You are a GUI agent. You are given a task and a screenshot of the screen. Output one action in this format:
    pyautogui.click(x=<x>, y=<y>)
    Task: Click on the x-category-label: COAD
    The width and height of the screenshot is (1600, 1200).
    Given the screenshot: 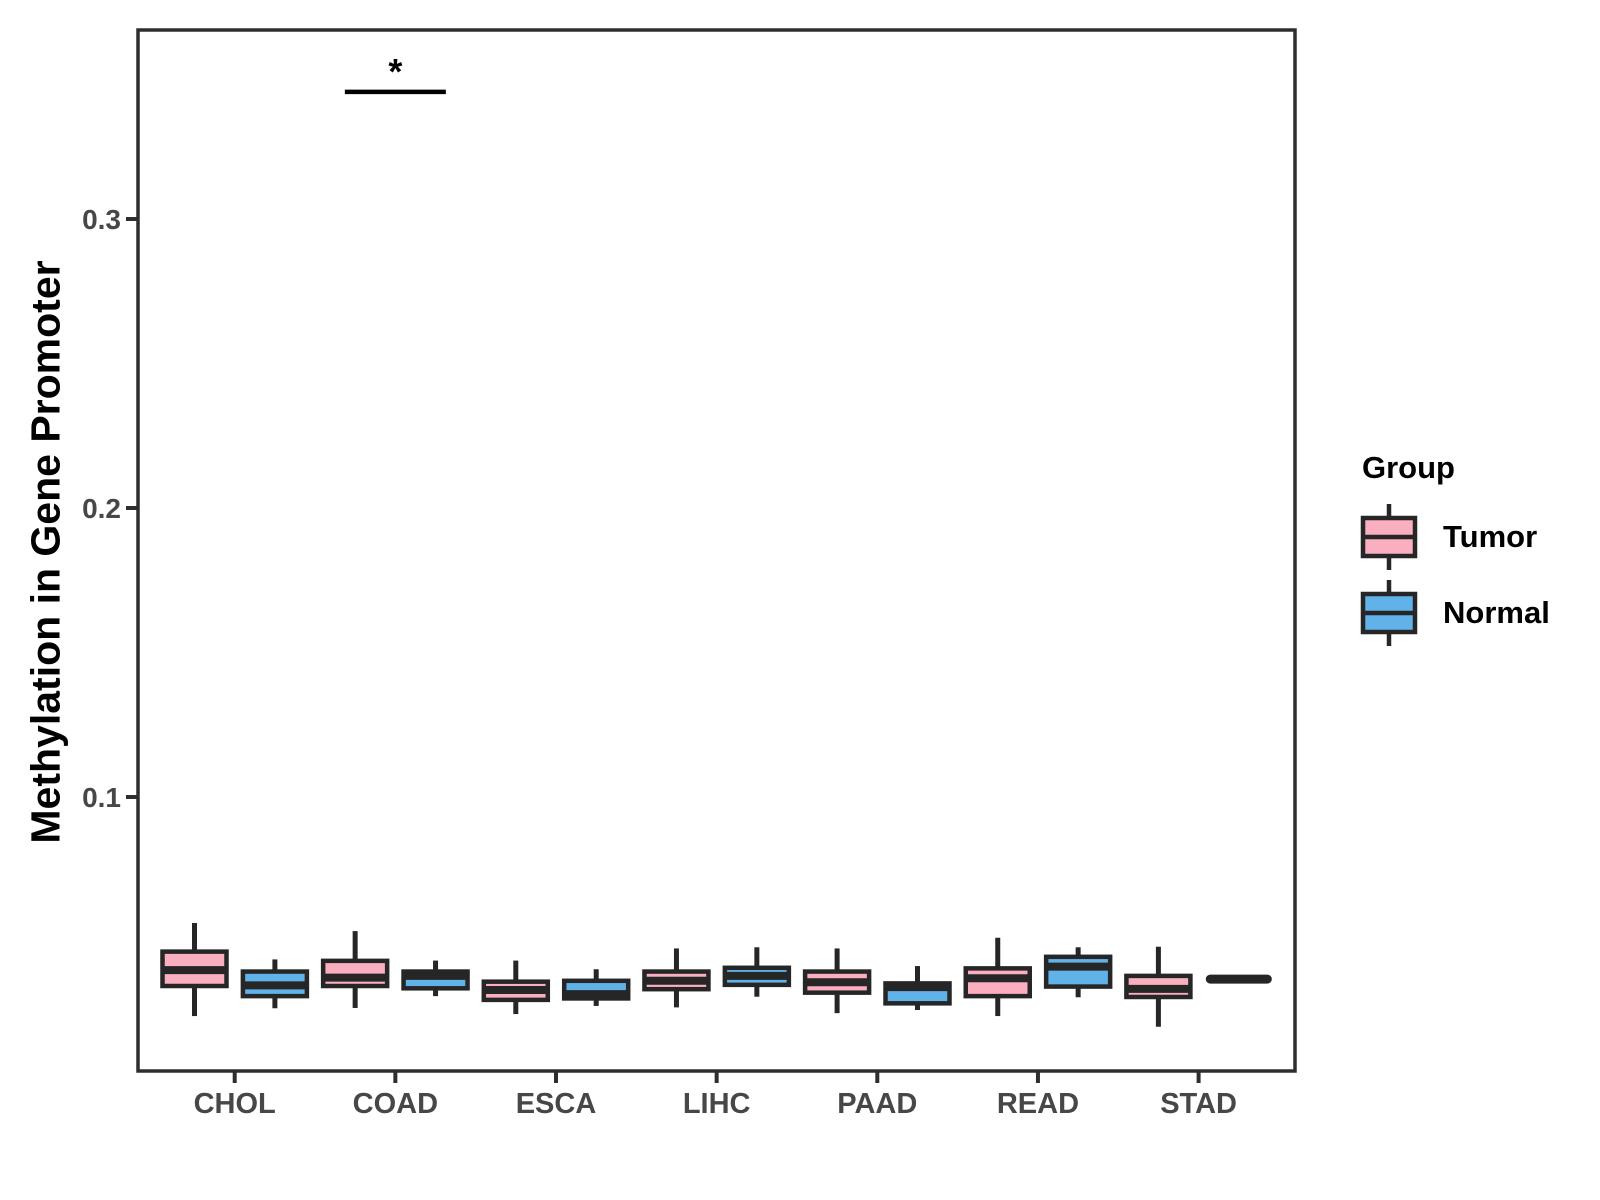 What is the action you would take?
    pyautogui.click(x=395, y=1104)
    